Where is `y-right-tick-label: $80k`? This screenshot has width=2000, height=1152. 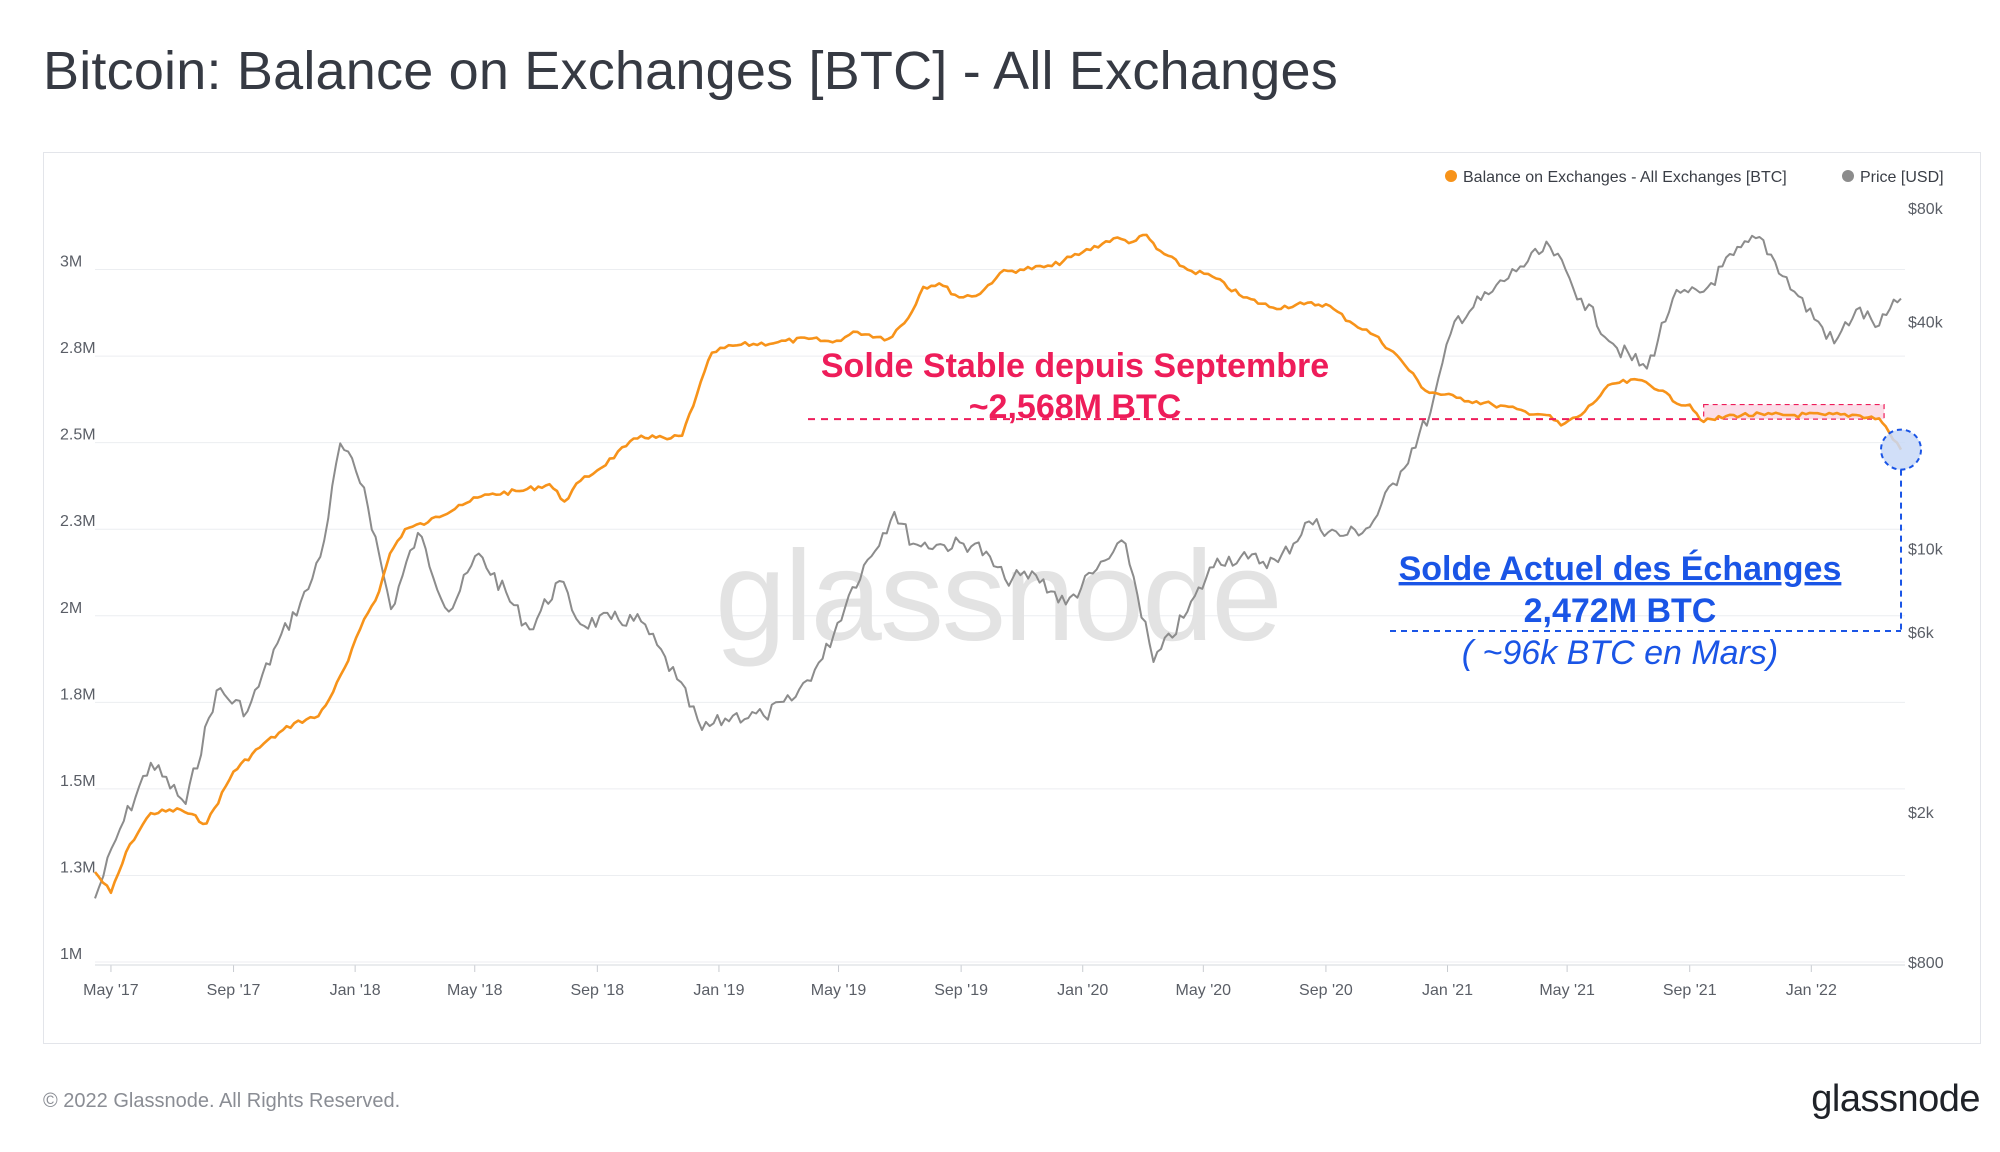 y-right-tick-label: $80k is located at coordinates (1926, 209).